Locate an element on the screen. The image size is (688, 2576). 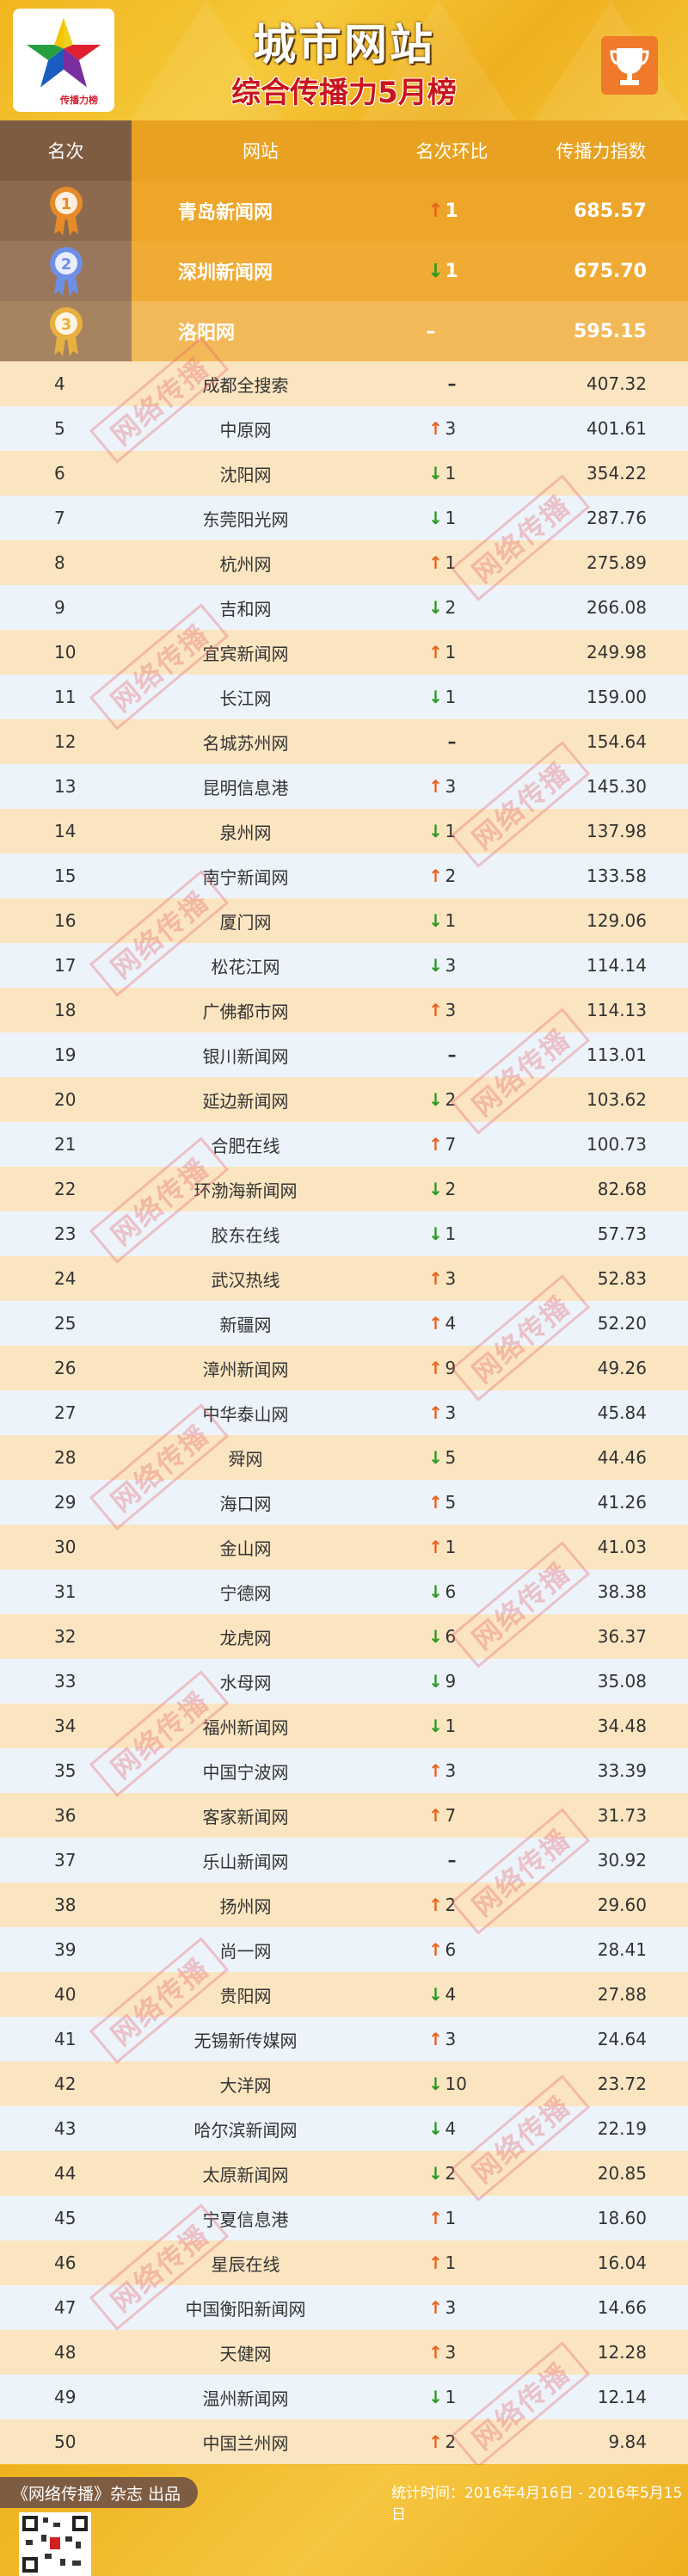
site-name: 新疆网 is located at coordinates (245, 1325).